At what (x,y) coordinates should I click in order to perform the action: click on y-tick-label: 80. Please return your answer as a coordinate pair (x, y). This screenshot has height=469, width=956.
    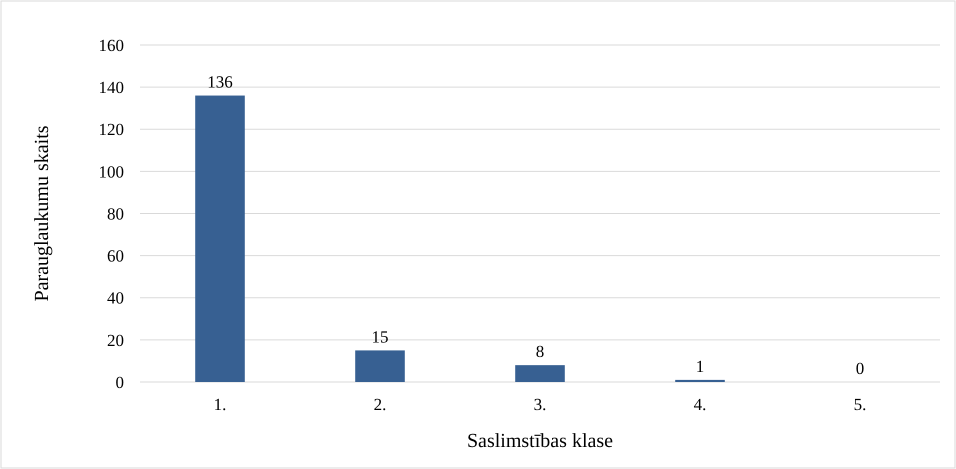
    Looking at the image, I should click on (115, 214).